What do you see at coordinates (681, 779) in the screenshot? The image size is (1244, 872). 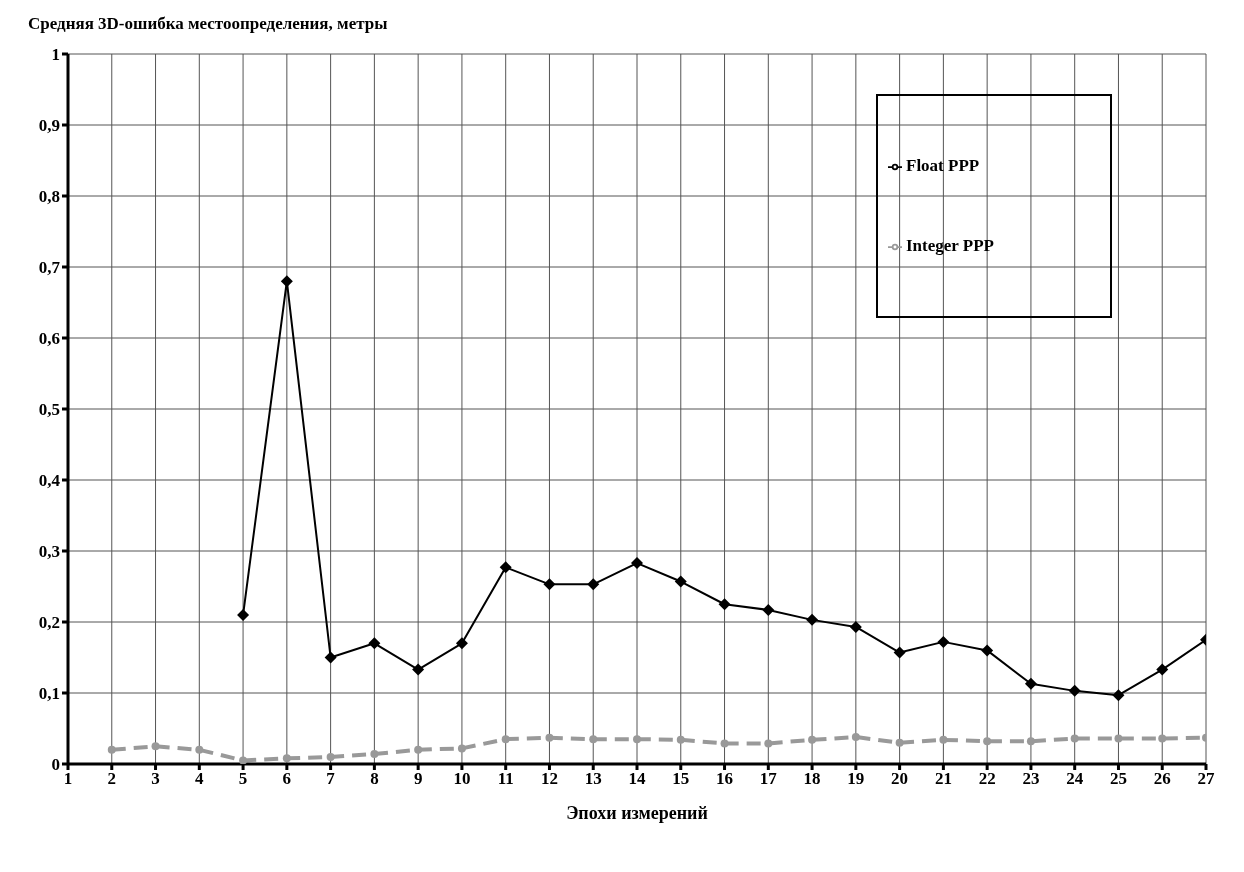 I see `x-tick-label: 15` at bounding box center [681, 779].